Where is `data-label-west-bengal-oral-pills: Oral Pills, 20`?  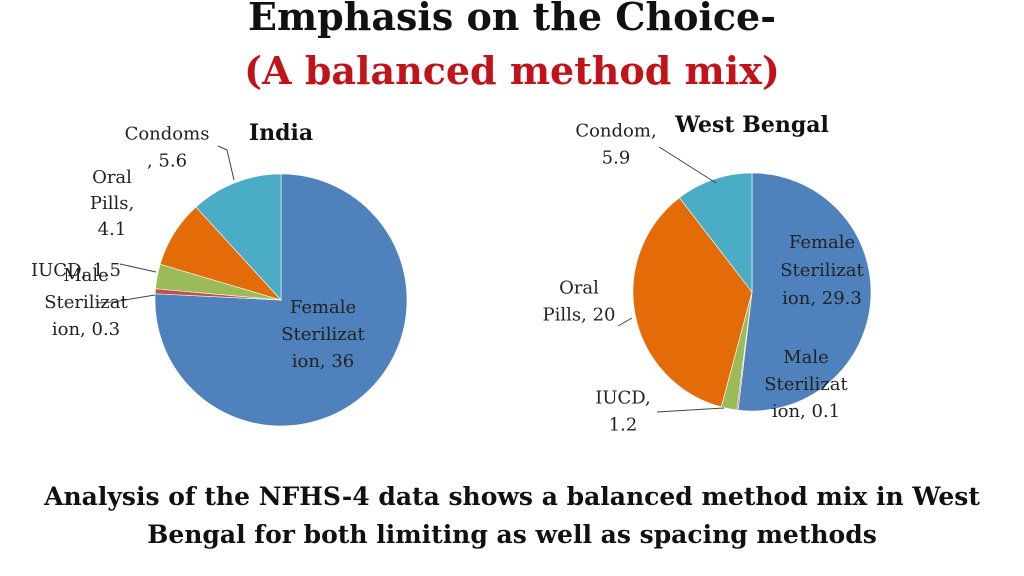
data-label-west-bengal-oral-pills: Oral Pills, 20 is located at coordinates (579, 302).